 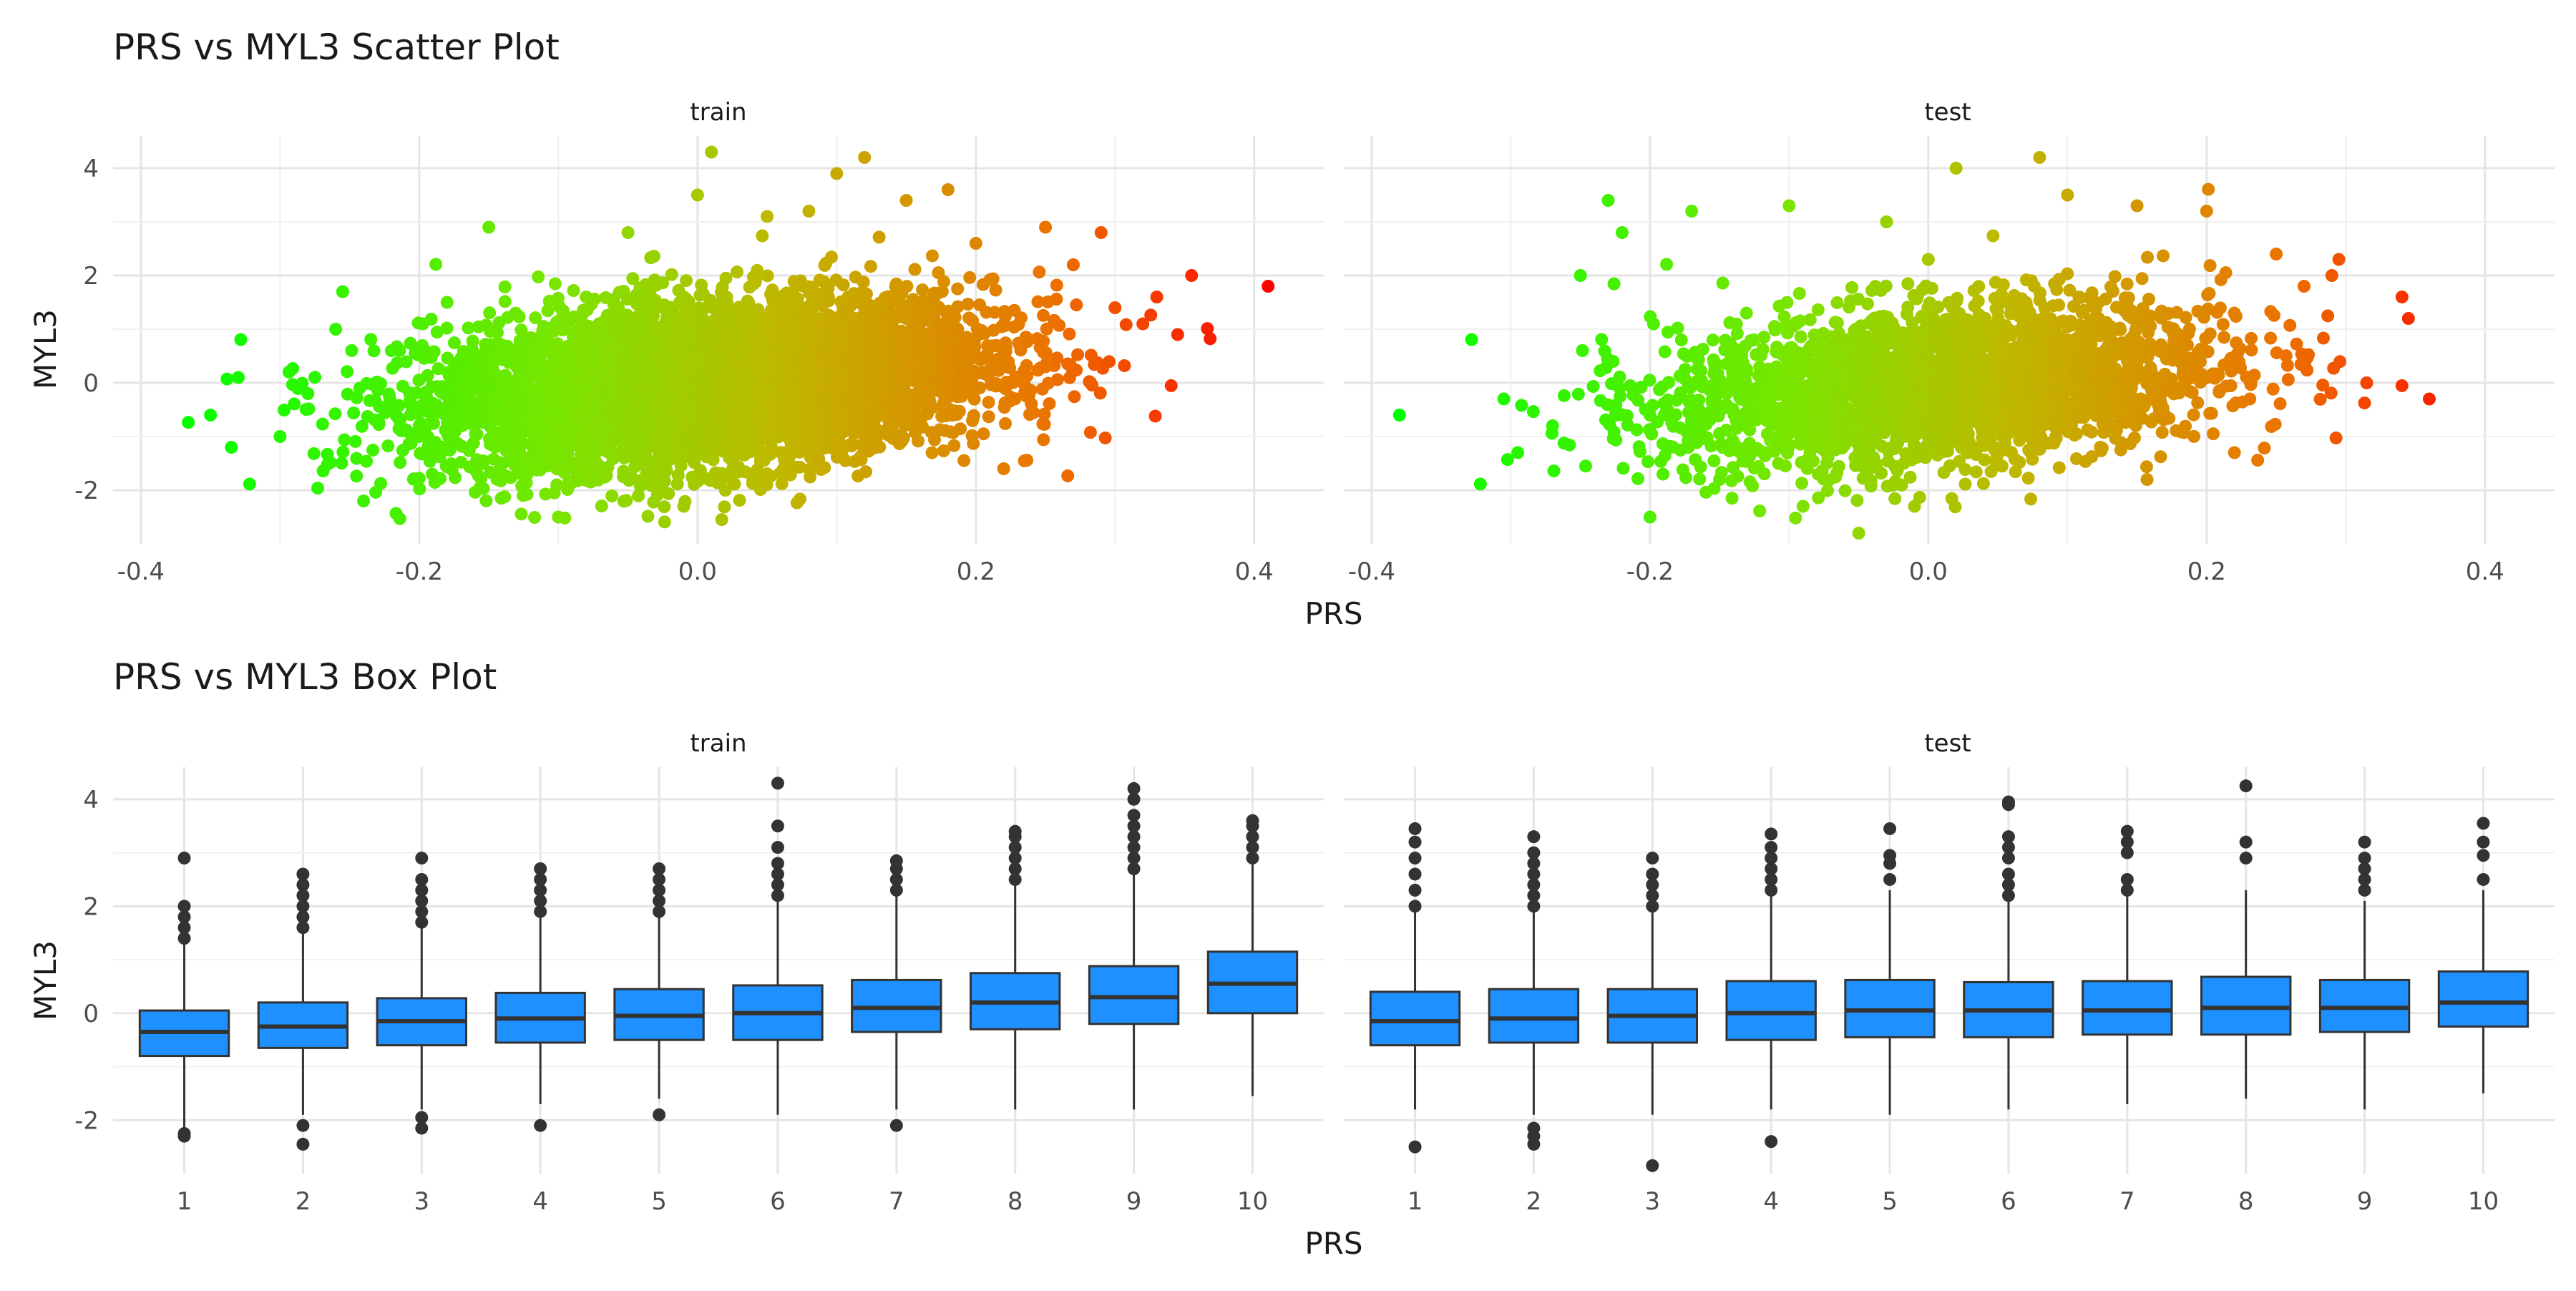 I want to click on scatter-y-tick-label: 2, so click(x=91, y=276).